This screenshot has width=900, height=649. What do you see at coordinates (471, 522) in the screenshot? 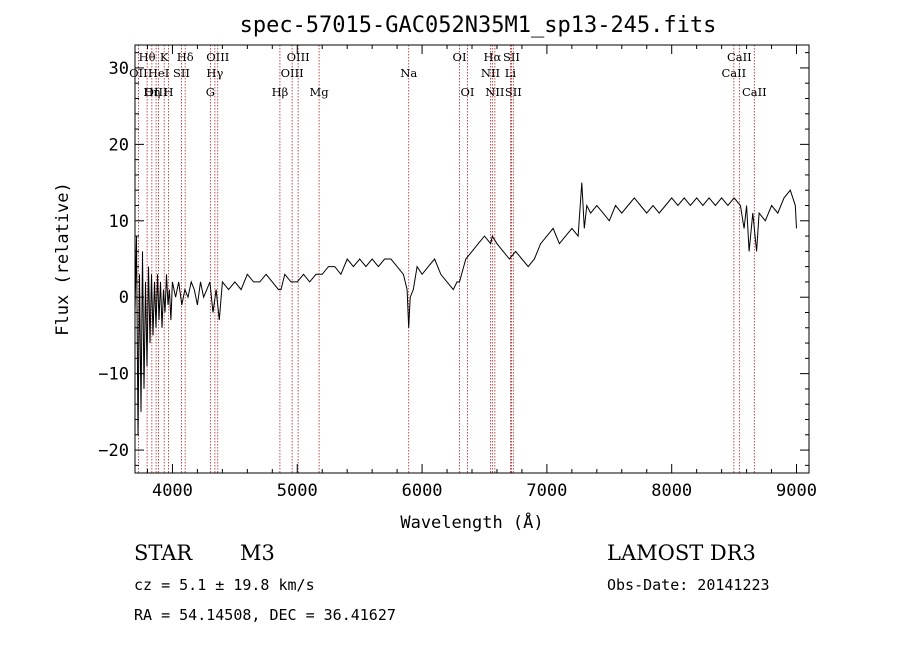
I see `x-axis-label: Wavelength (Å)` at bounding box center [471, 522].